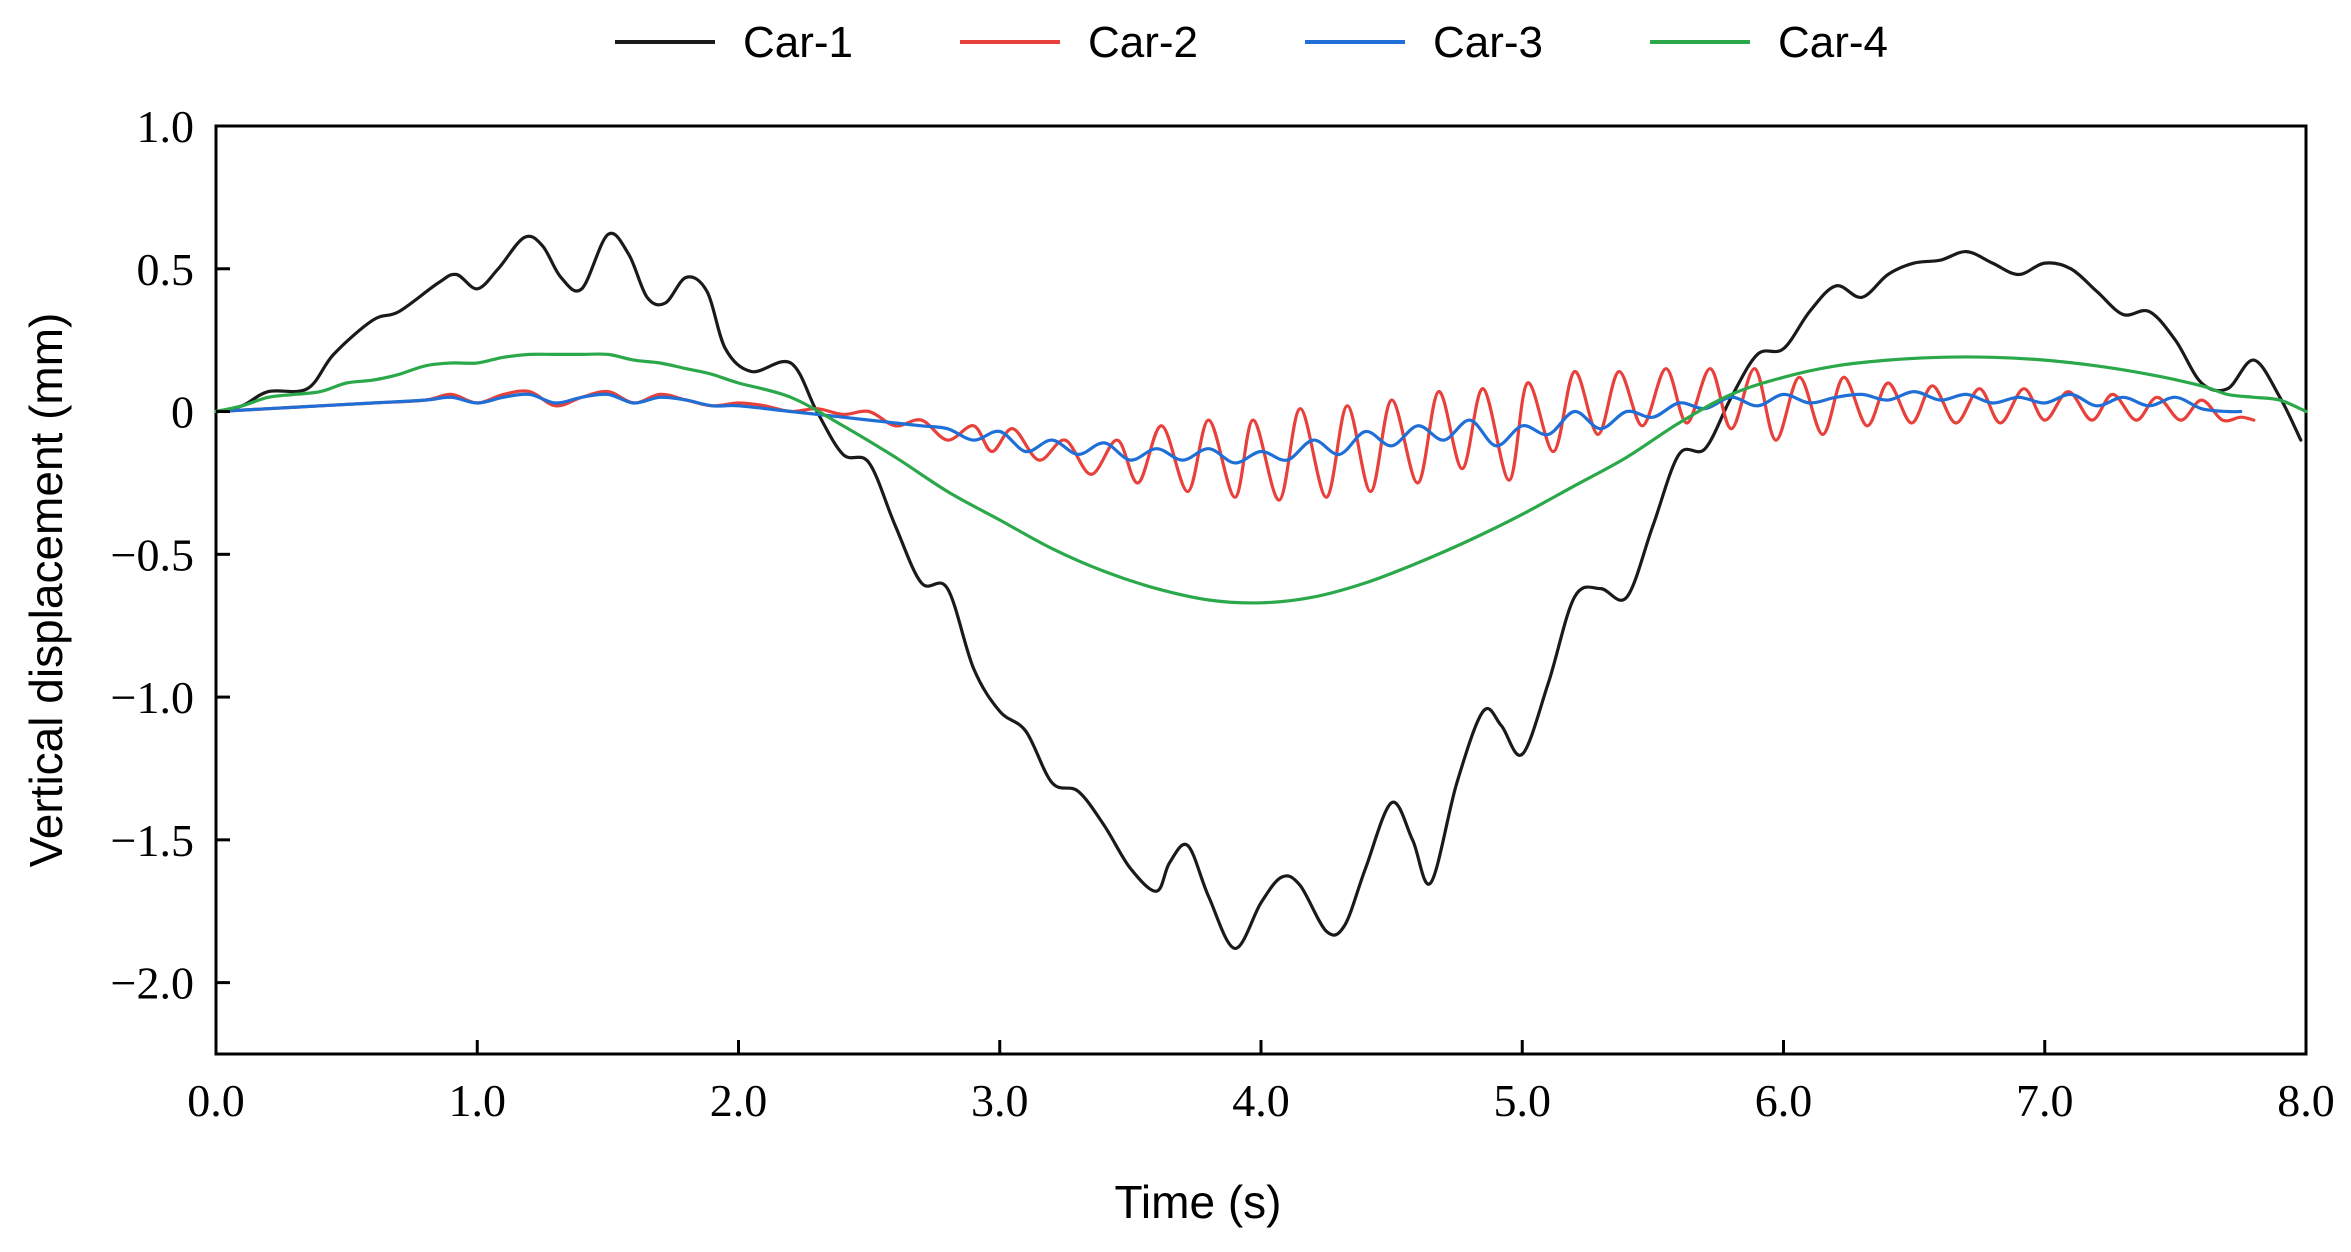 This screenshot has height=1252, width=2351. Describe the element at coordinates (2306, 1100) in the screenshot. I see `x-tick-label: 8.0` at that location.